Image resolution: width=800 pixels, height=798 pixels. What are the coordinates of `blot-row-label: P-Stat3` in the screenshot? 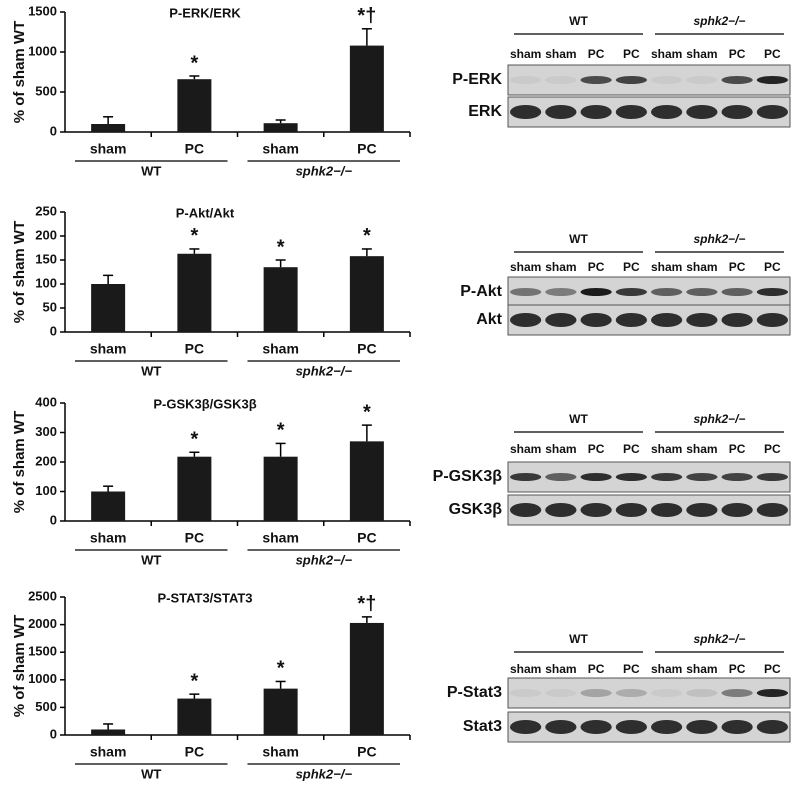 It's located at (474, 692).